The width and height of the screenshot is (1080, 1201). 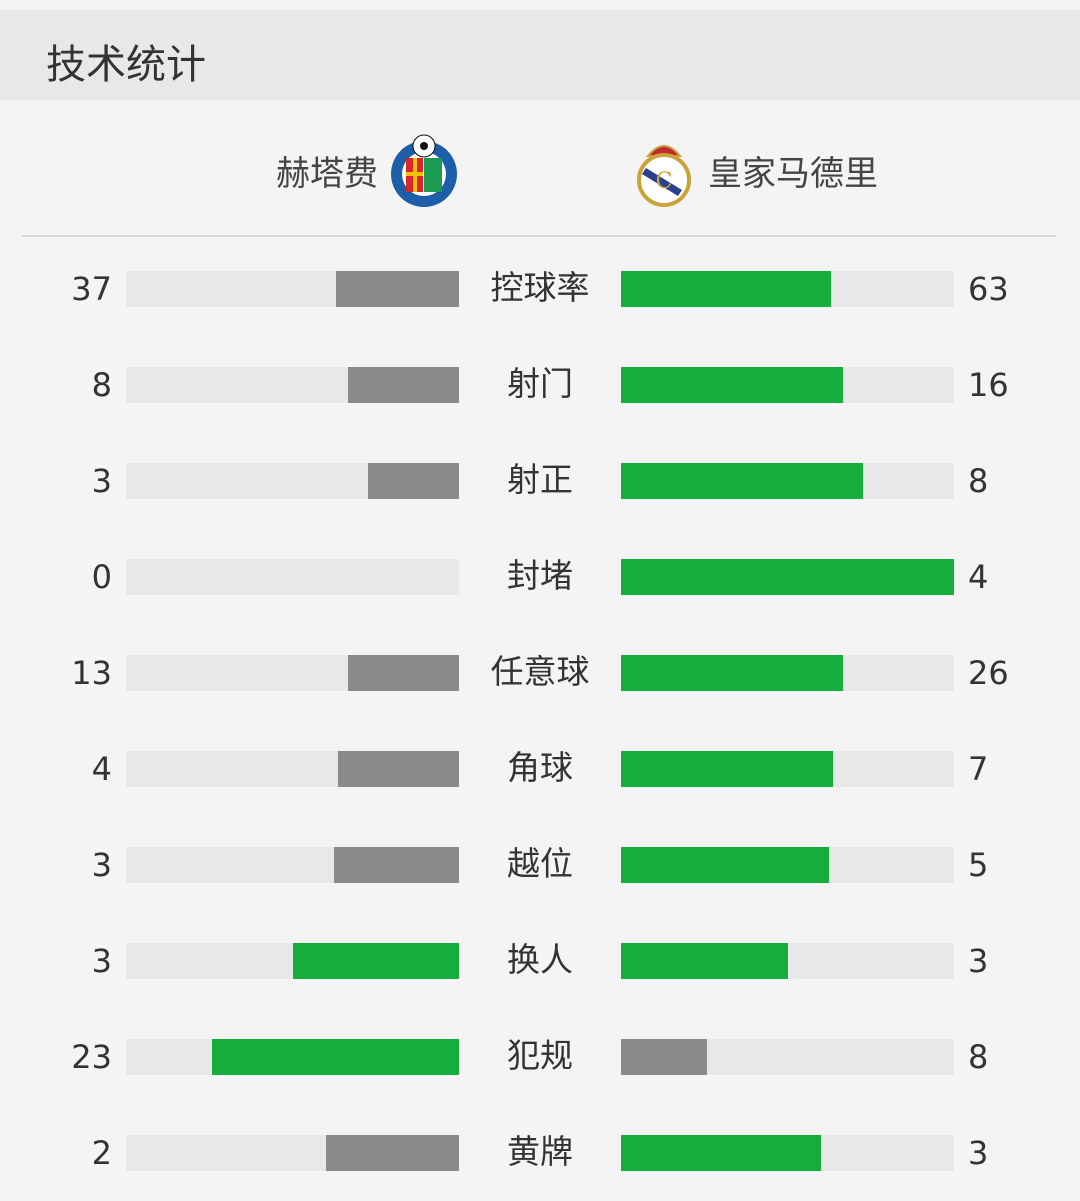 I want to click on getafe-crest-icon, so click(x=424, y=170).